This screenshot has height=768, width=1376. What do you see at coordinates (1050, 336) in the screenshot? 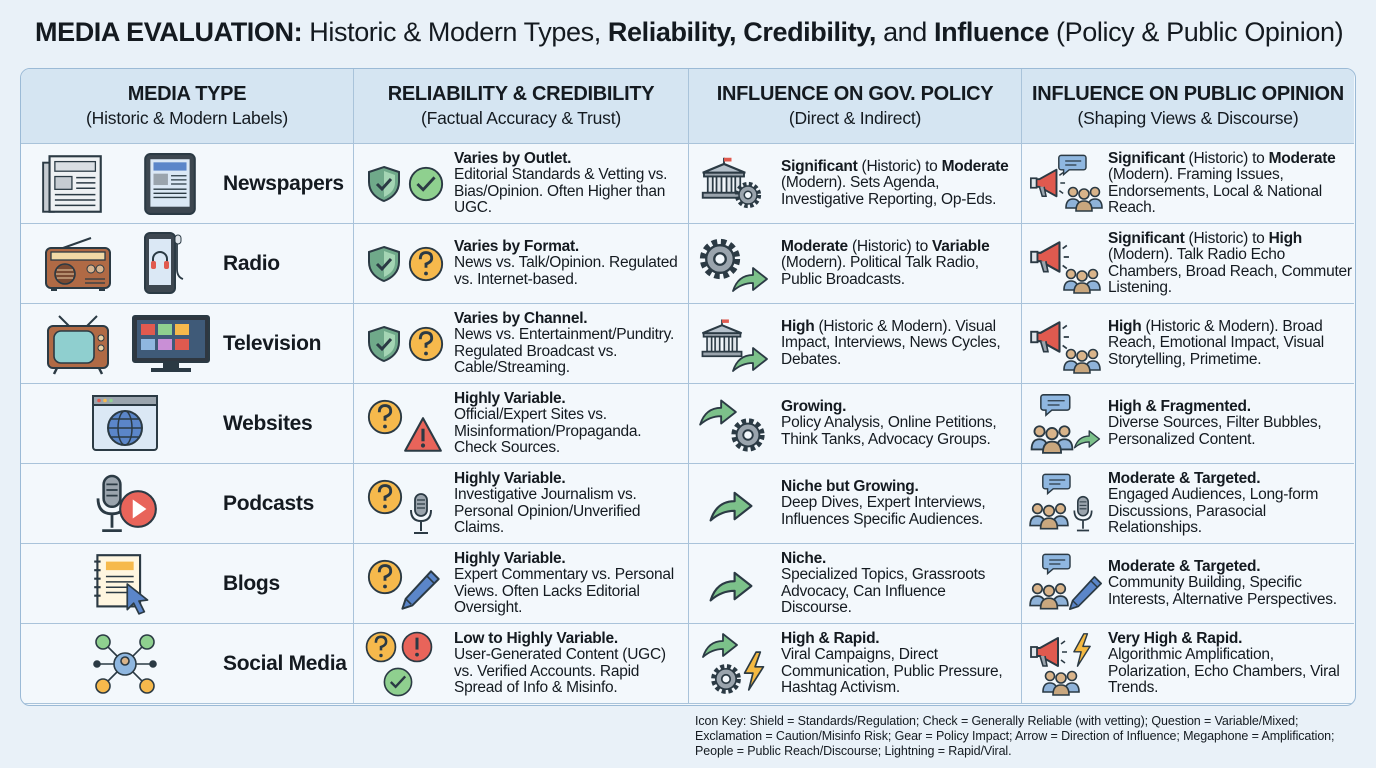
I see `megaphone-icon` at bounding box center [1050, 336].